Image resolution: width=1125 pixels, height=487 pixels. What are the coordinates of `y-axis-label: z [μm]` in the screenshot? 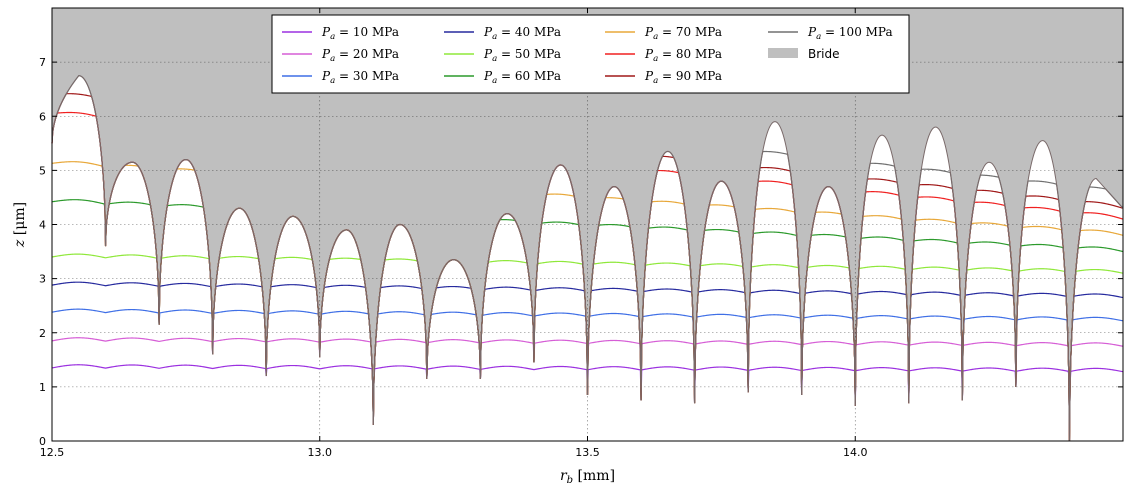 It's located at (20, 225).